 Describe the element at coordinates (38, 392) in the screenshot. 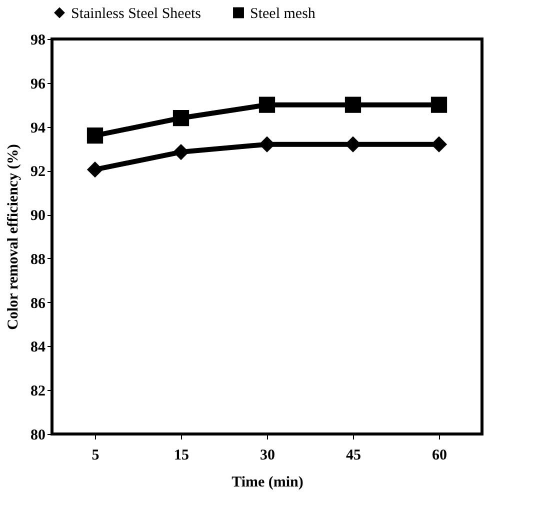

I see `y-tick-label: 82` at that location.